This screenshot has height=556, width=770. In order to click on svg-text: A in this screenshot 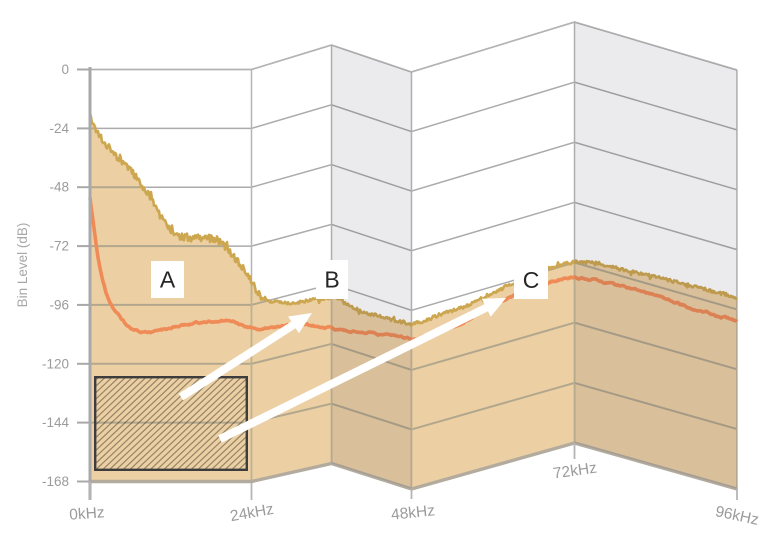, I will do `click(168, 280)`.